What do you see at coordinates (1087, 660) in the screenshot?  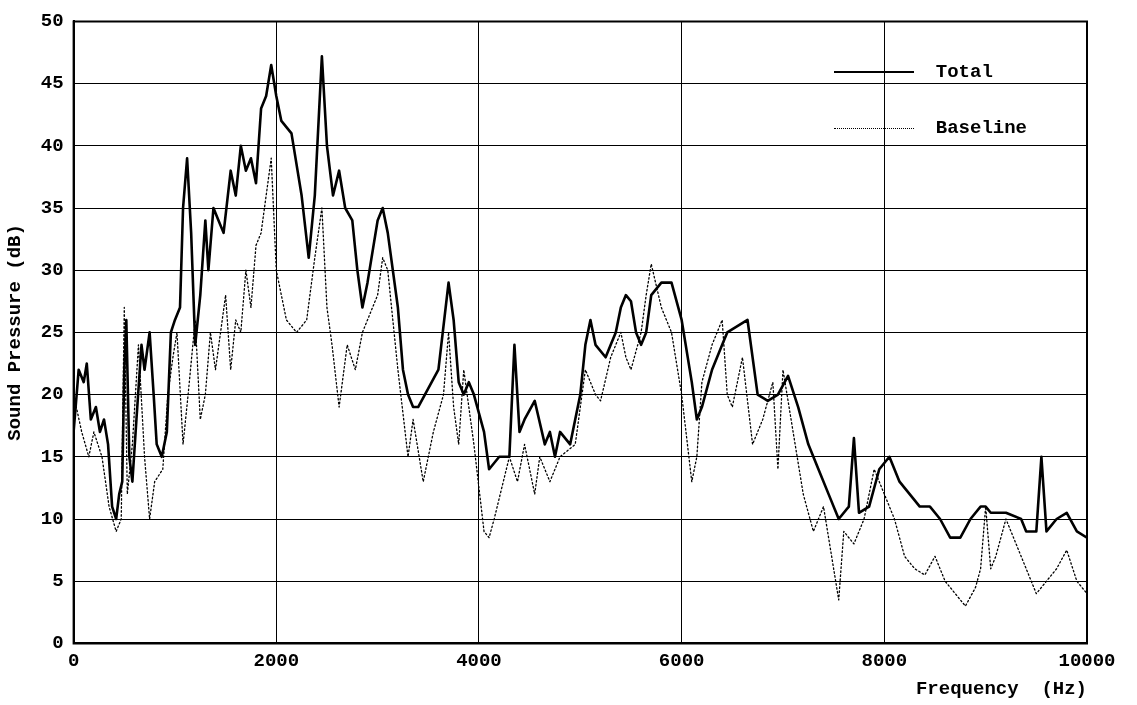 I see `x-tick-label: 10000` at bounding box center [1087, 660].